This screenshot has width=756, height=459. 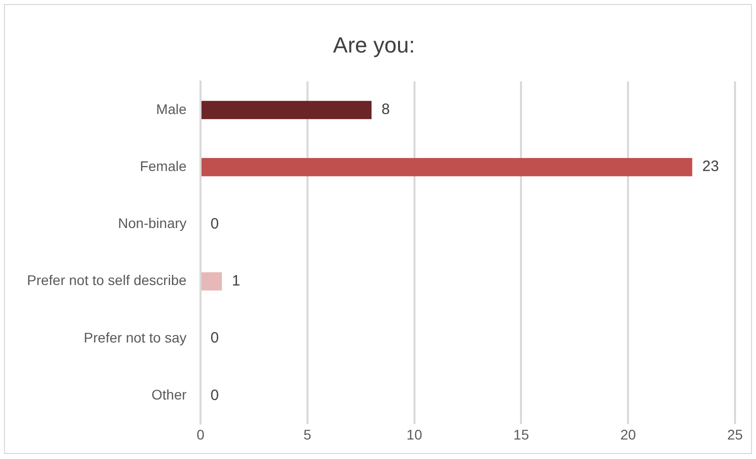 I want to click on data-label: 8, so click(x=386, y=109).